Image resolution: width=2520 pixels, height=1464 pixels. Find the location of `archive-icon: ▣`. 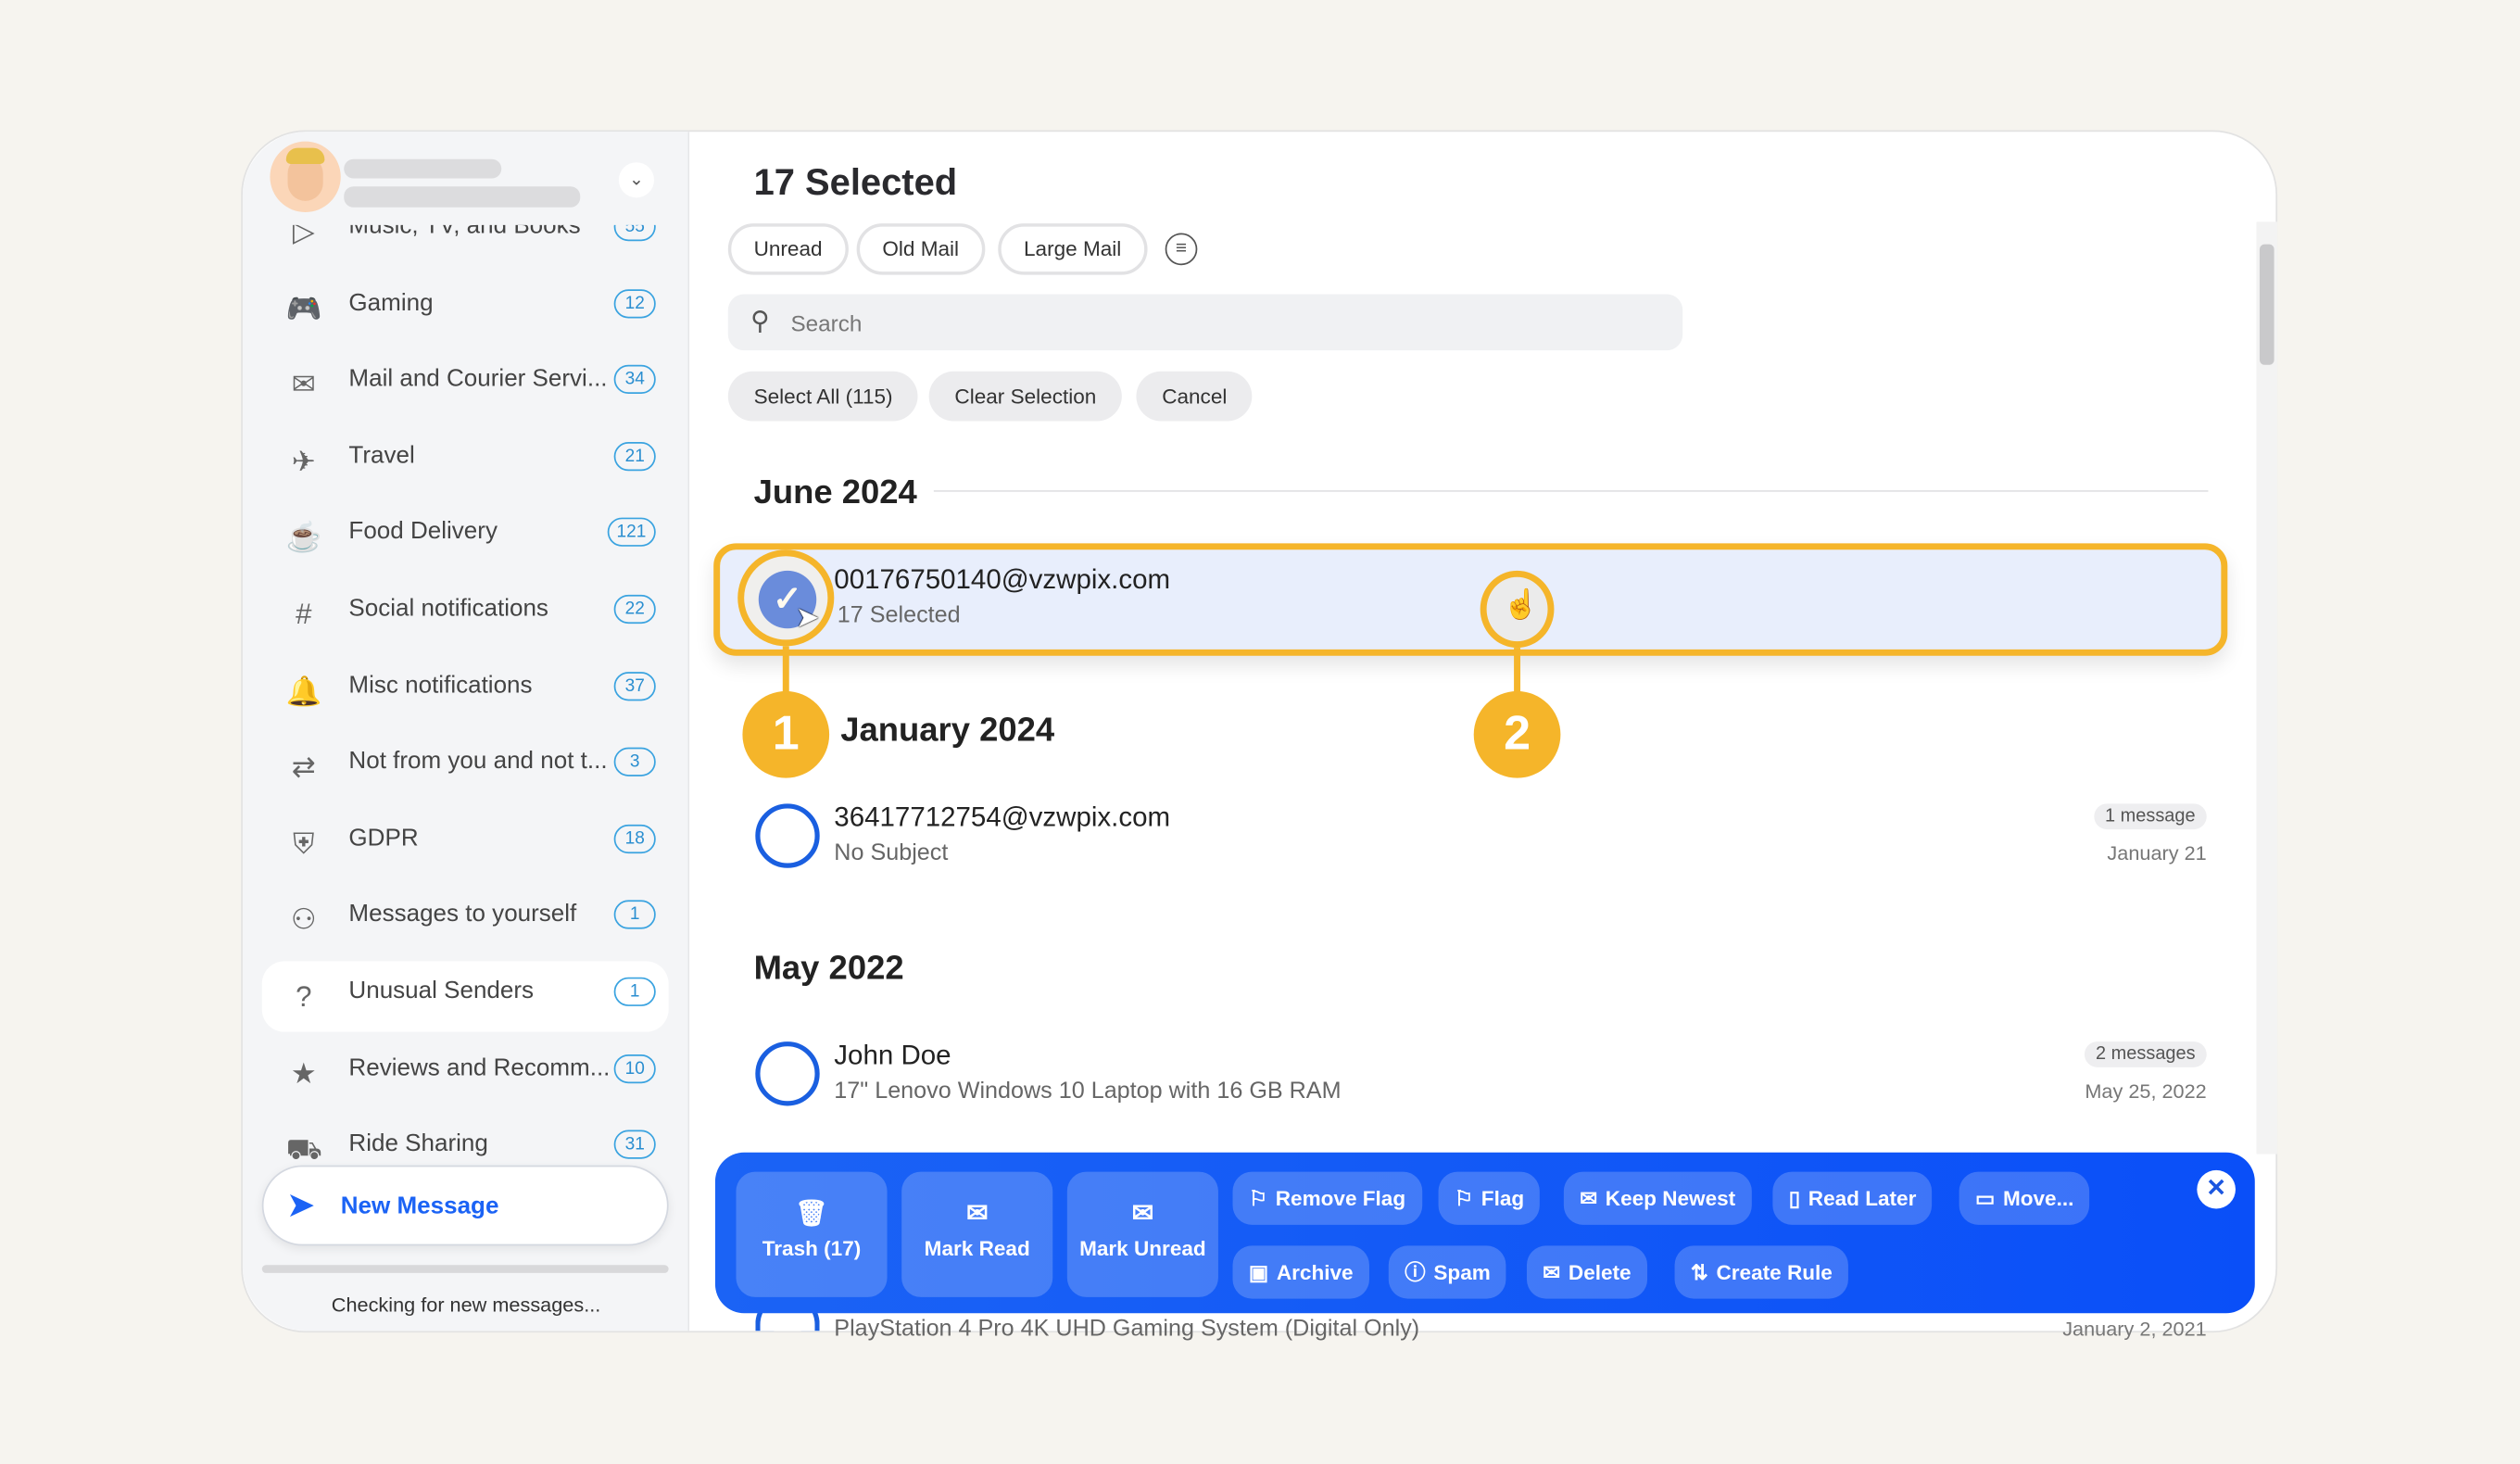

archive-icon: ▣ is located at coordinates (1258, 1272).